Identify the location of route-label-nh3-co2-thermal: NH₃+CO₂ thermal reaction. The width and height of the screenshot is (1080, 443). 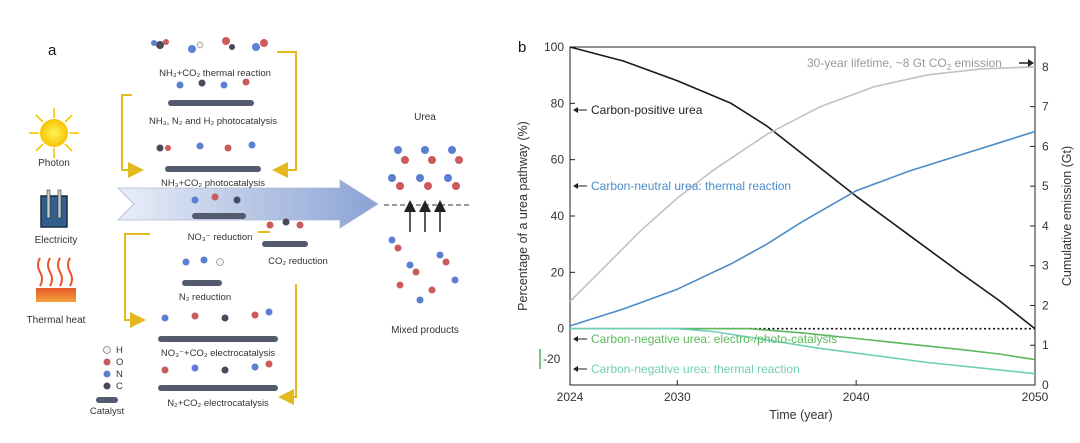
(215, 73).